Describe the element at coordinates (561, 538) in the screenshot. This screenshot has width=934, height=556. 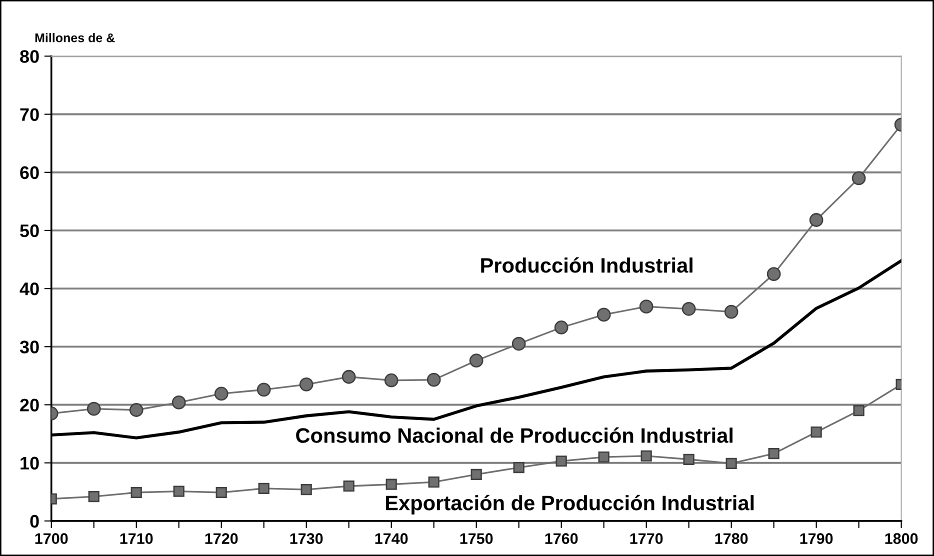
I see `x-tick-label: 1760` at that location.